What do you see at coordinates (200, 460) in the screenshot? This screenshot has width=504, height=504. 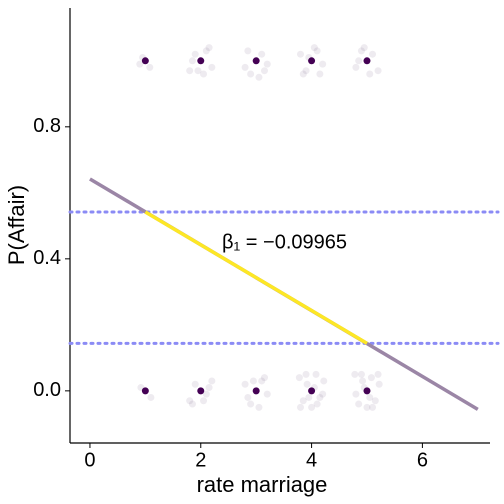 I see `x-tick-label: 2` at bounding box center [200, 460].